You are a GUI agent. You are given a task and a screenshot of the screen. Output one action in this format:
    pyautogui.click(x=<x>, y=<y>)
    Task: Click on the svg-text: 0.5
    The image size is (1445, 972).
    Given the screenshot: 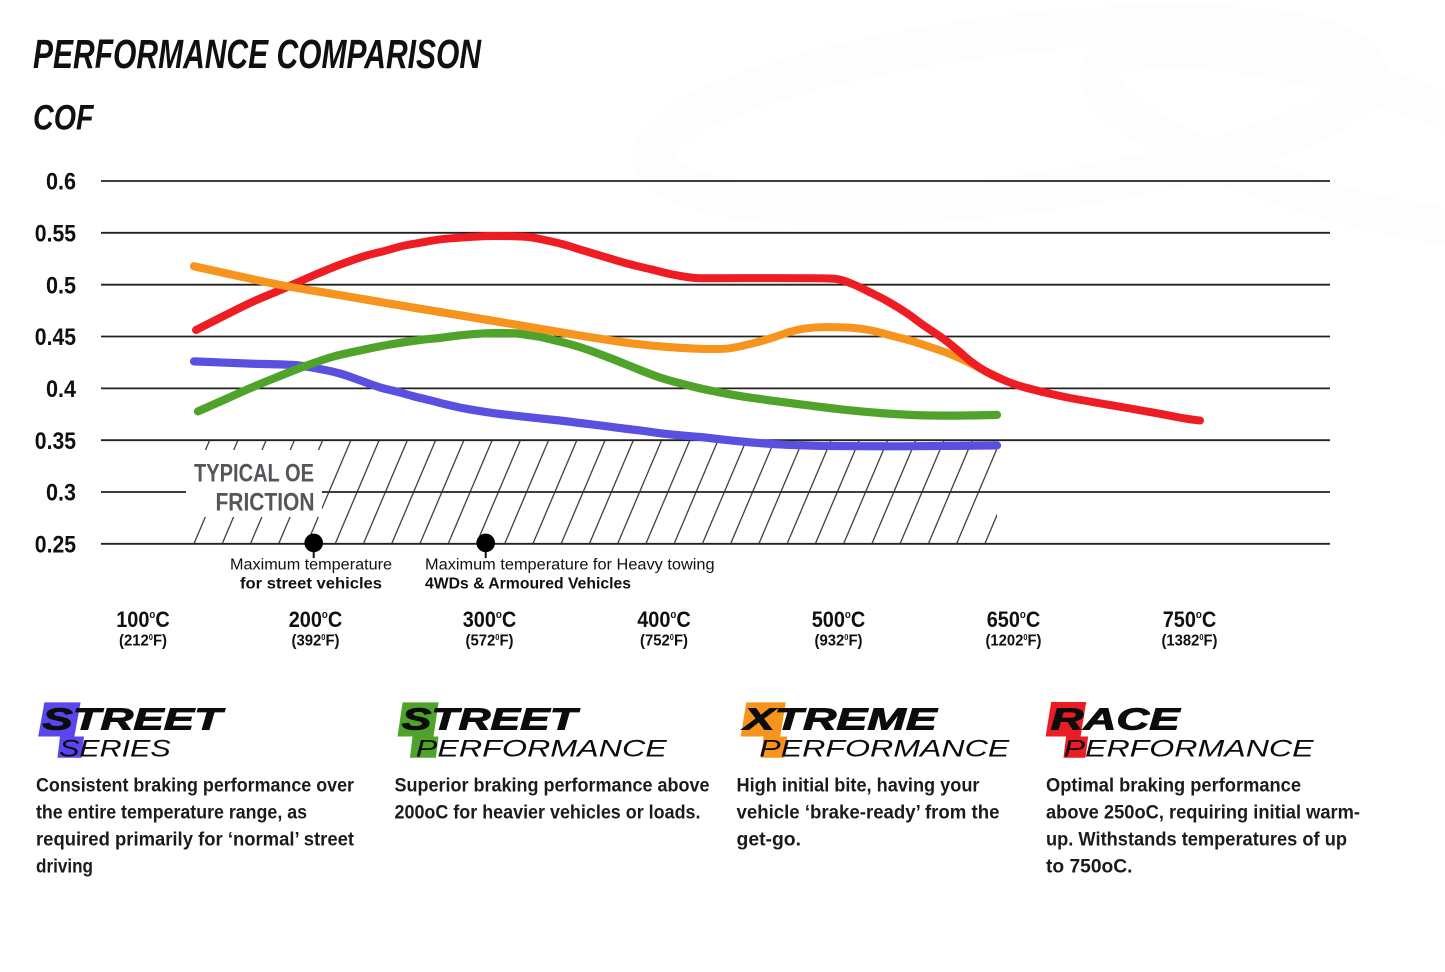 What is the action you would take?
    pyautogui.click(x=61, y=285)
    